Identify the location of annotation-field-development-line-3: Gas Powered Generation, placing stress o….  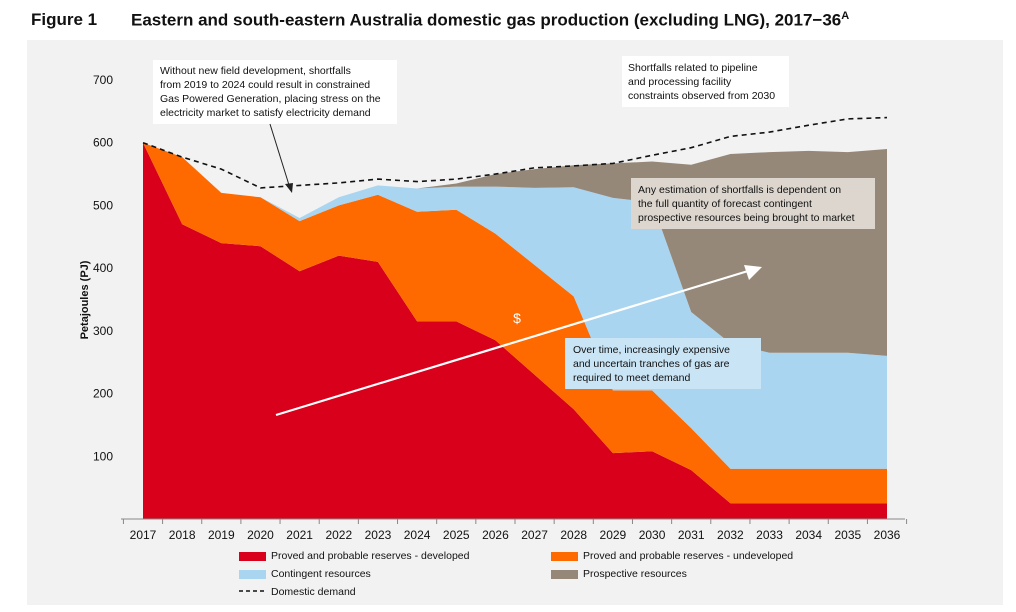
(270, 99).